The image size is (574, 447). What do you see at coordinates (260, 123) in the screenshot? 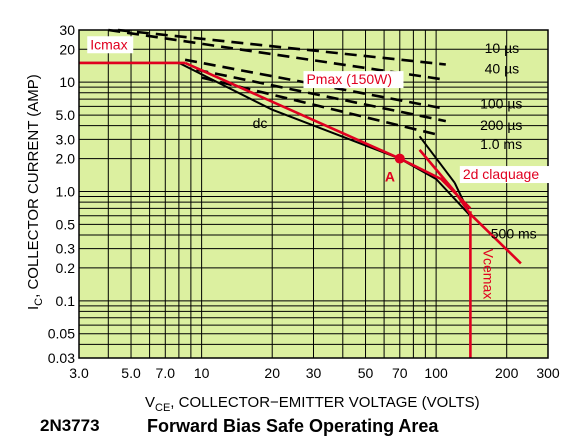
I see `label-dc: dc` at bounding box center [260, 123].